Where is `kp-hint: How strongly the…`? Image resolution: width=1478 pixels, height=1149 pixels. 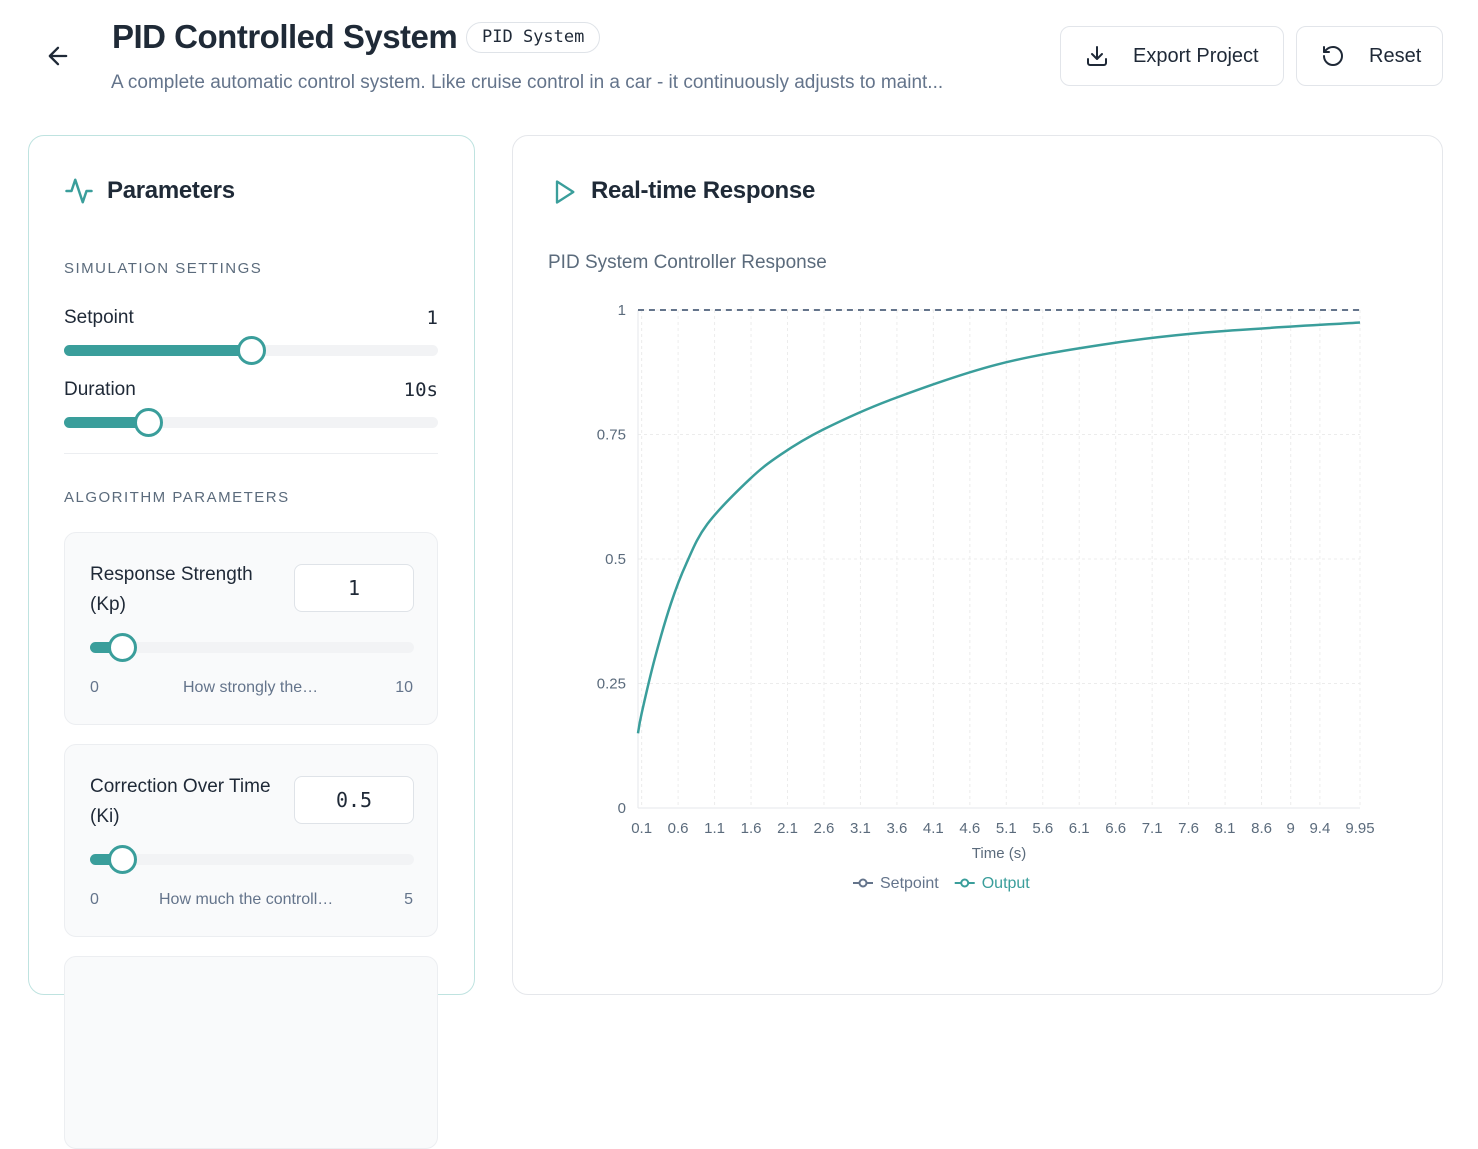
kp-hint: How strongly the… is located at coordinates (251, 687).